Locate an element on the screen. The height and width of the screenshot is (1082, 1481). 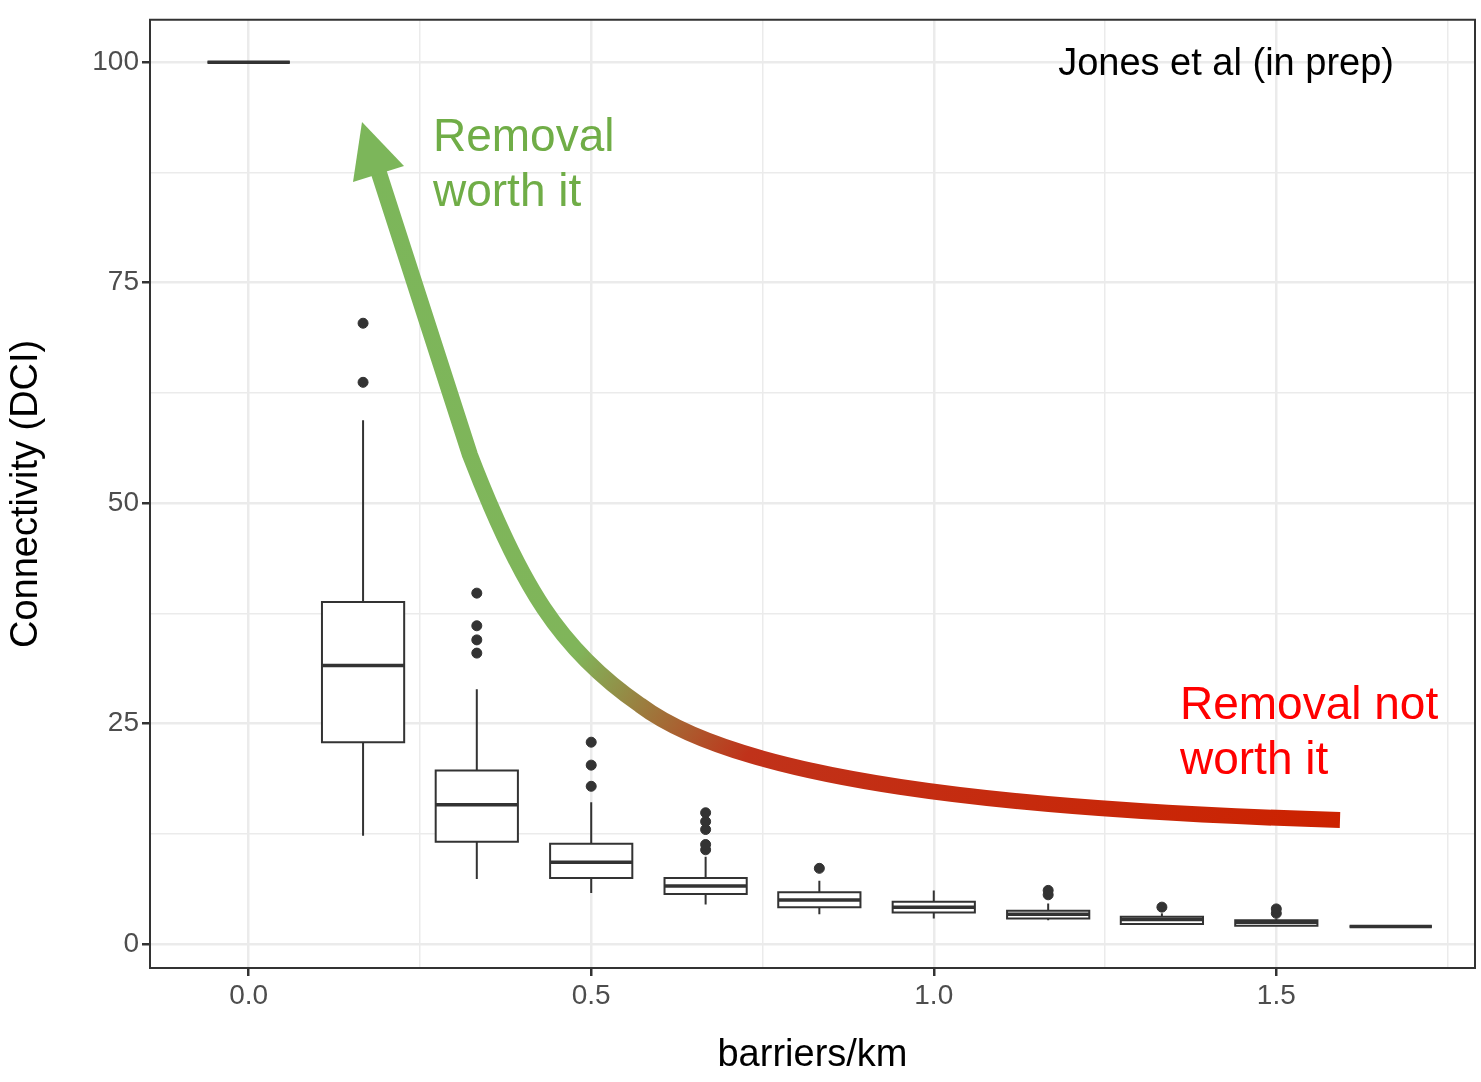
x-tick-label: 1.0 is located at coordinates (934, 994).